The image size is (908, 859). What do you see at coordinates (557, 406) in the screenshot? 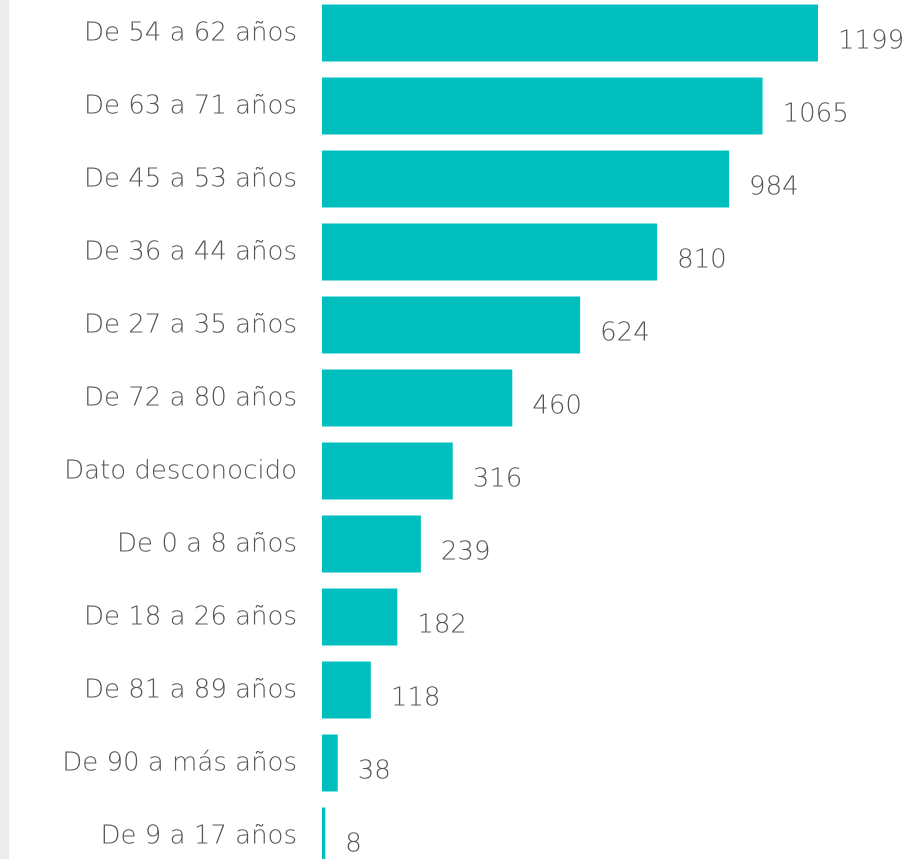
I see `value-label: 460` at bounding box center [557, 406].